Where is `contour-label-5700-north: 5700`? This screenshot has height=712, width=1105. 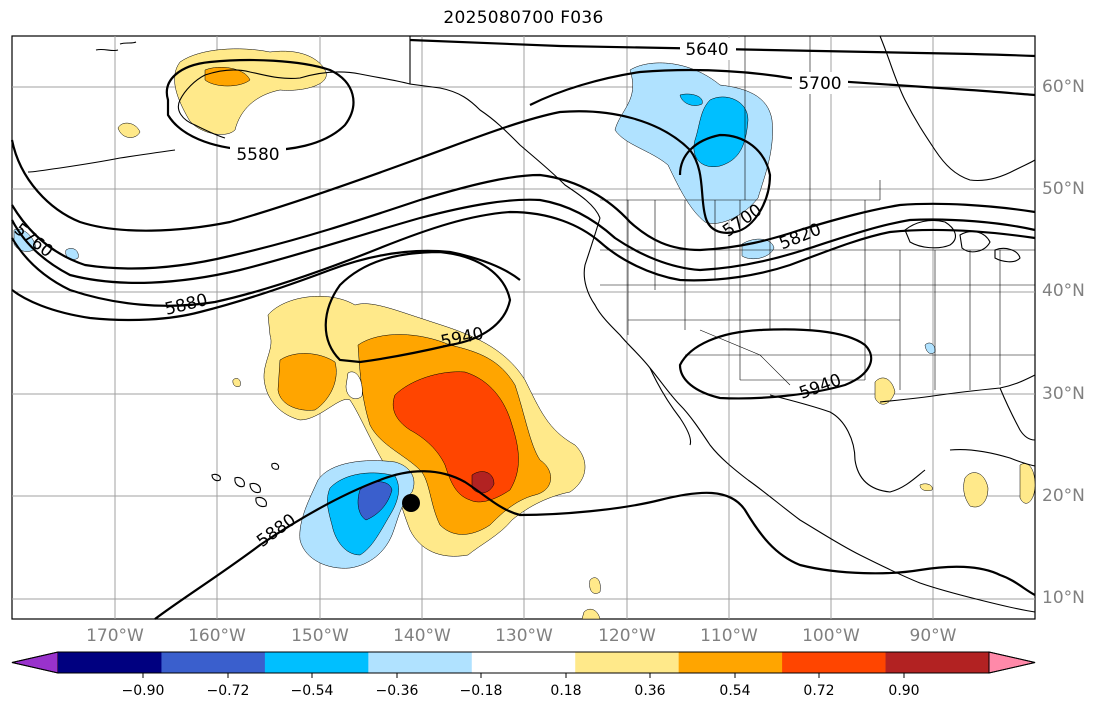
contour-label-5700-north: 5700 is located at coordinates (819, 84).